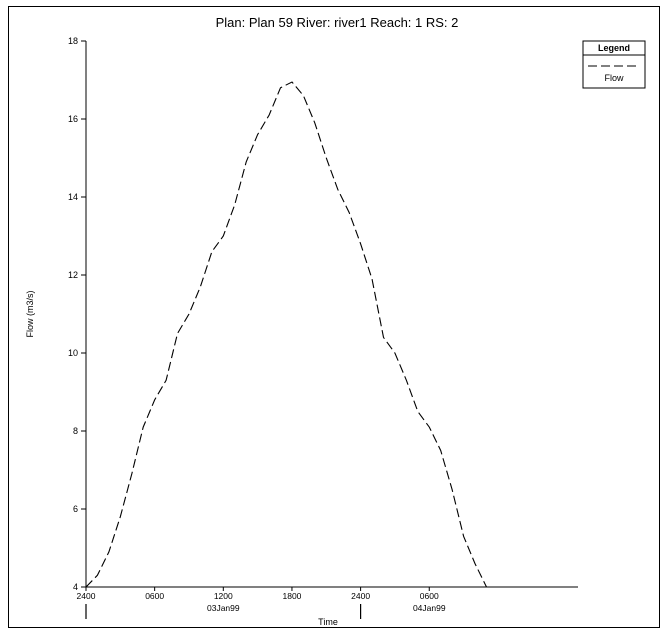  I want to click on y-tick-label: 18, so click(73, 41).